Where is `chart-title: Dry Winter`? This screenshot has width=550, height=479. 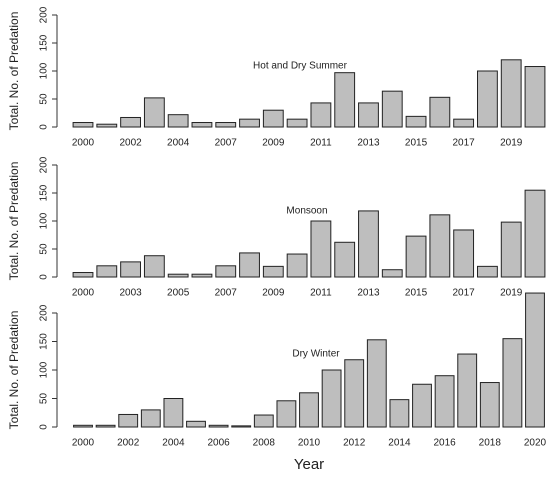 chart-title: Dry Winter is located at coordinates (316, 354).